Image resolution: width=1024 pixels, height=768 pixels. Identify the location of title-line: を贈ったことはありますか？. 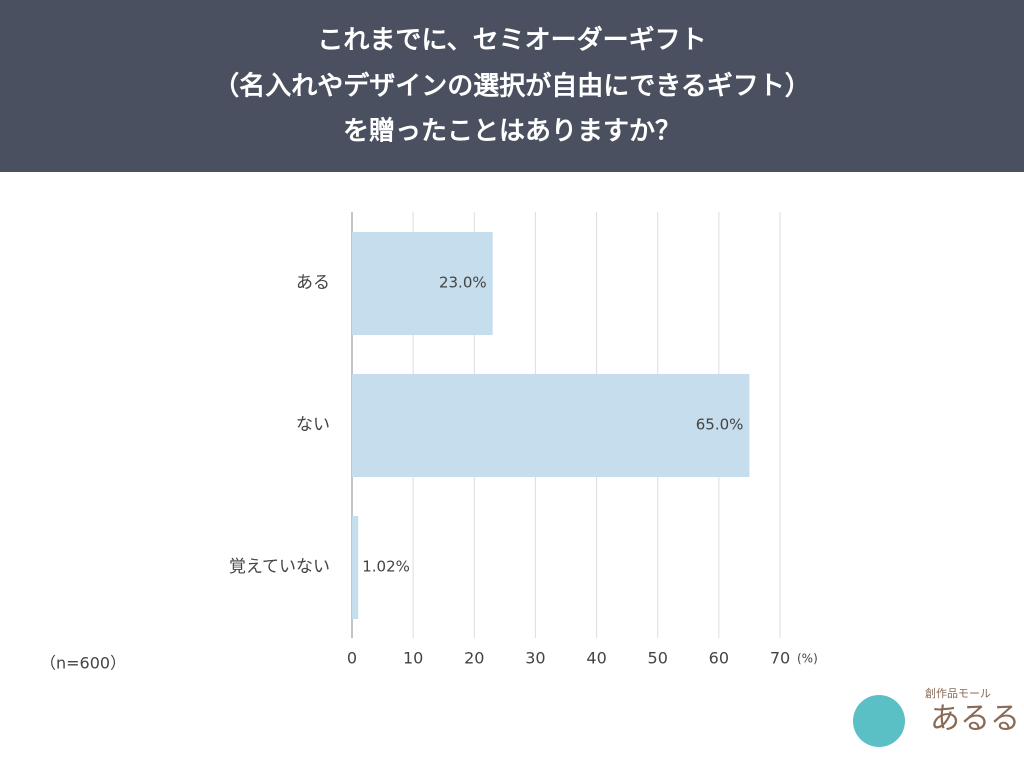
(512, 131).